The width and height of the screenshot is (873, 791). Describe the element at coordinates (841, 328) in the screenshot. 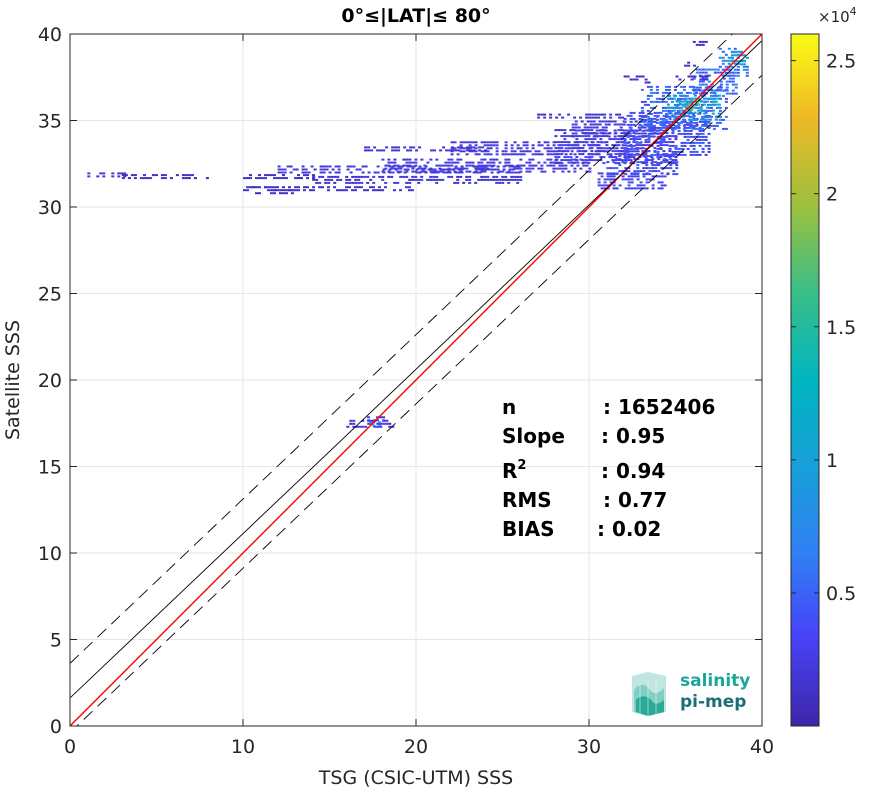

I see `colorbar-tick-label: 1.5` at that location.